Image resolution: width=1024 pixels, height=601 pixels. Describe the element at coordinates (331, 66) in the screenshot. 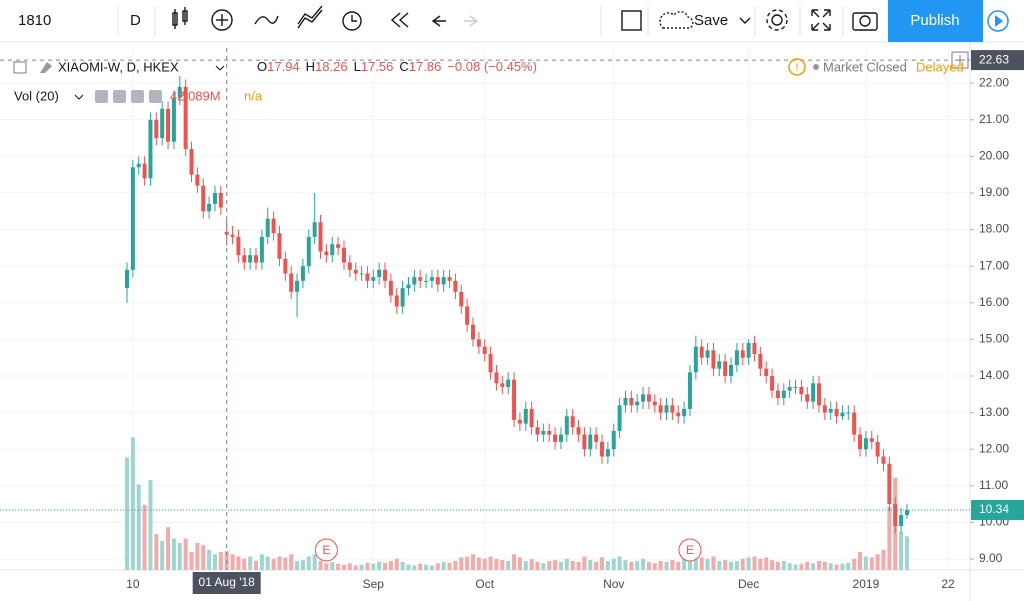

I see `high-value: 18.26` at that location.